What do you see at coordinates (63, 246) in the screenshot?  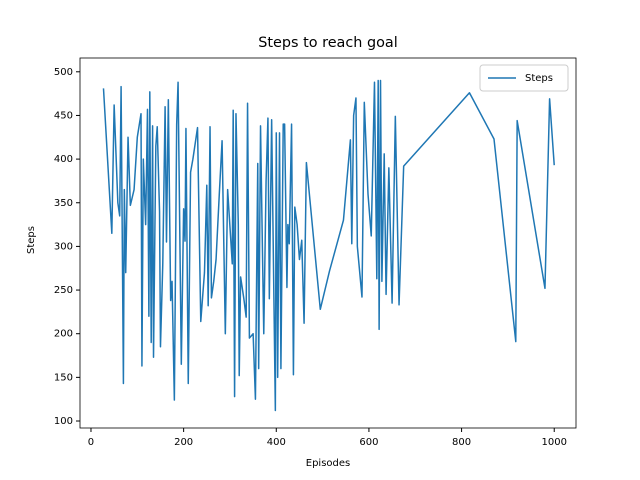 I see `y-tick-label: 300` at bounding box center [63, 246].